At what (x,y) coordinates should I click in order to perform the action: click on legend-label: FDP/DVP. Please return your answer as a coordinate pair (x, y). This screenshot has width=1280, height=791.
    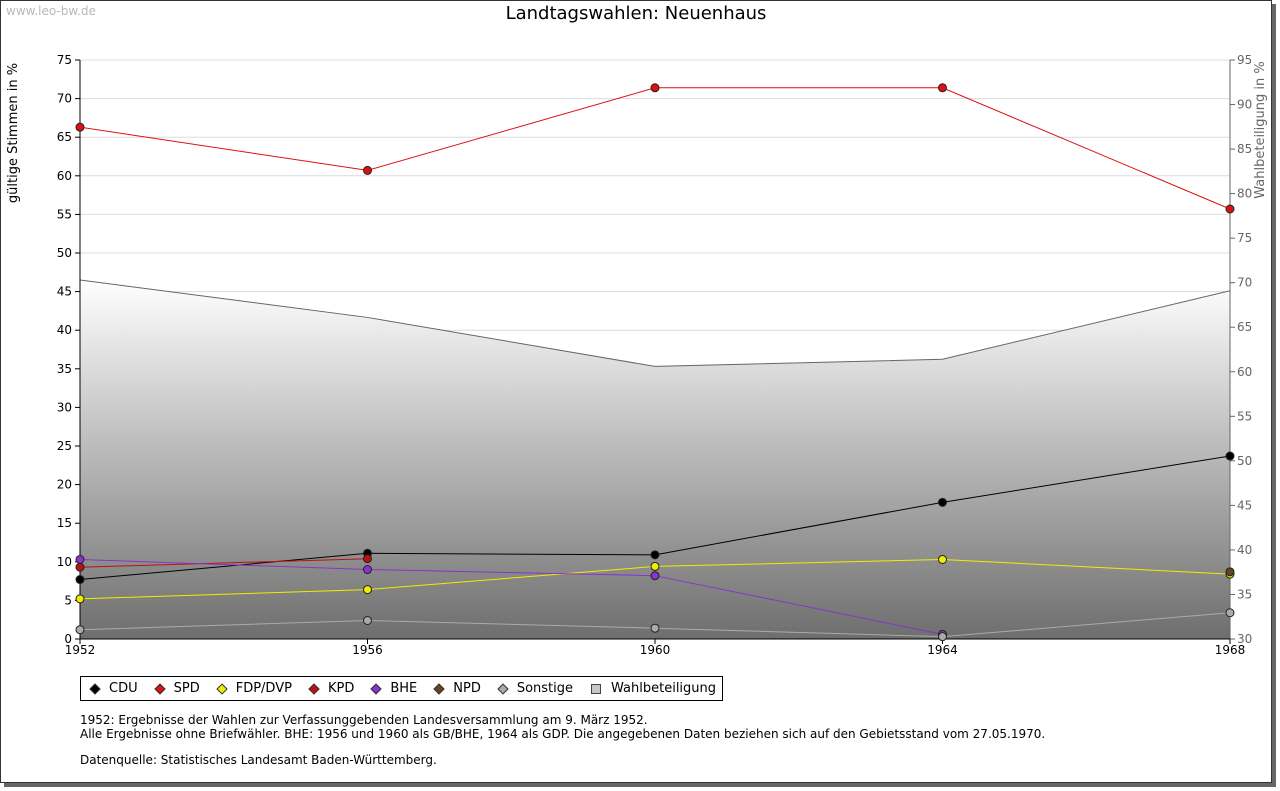
    Looking at the image, I should click on (263, 688).